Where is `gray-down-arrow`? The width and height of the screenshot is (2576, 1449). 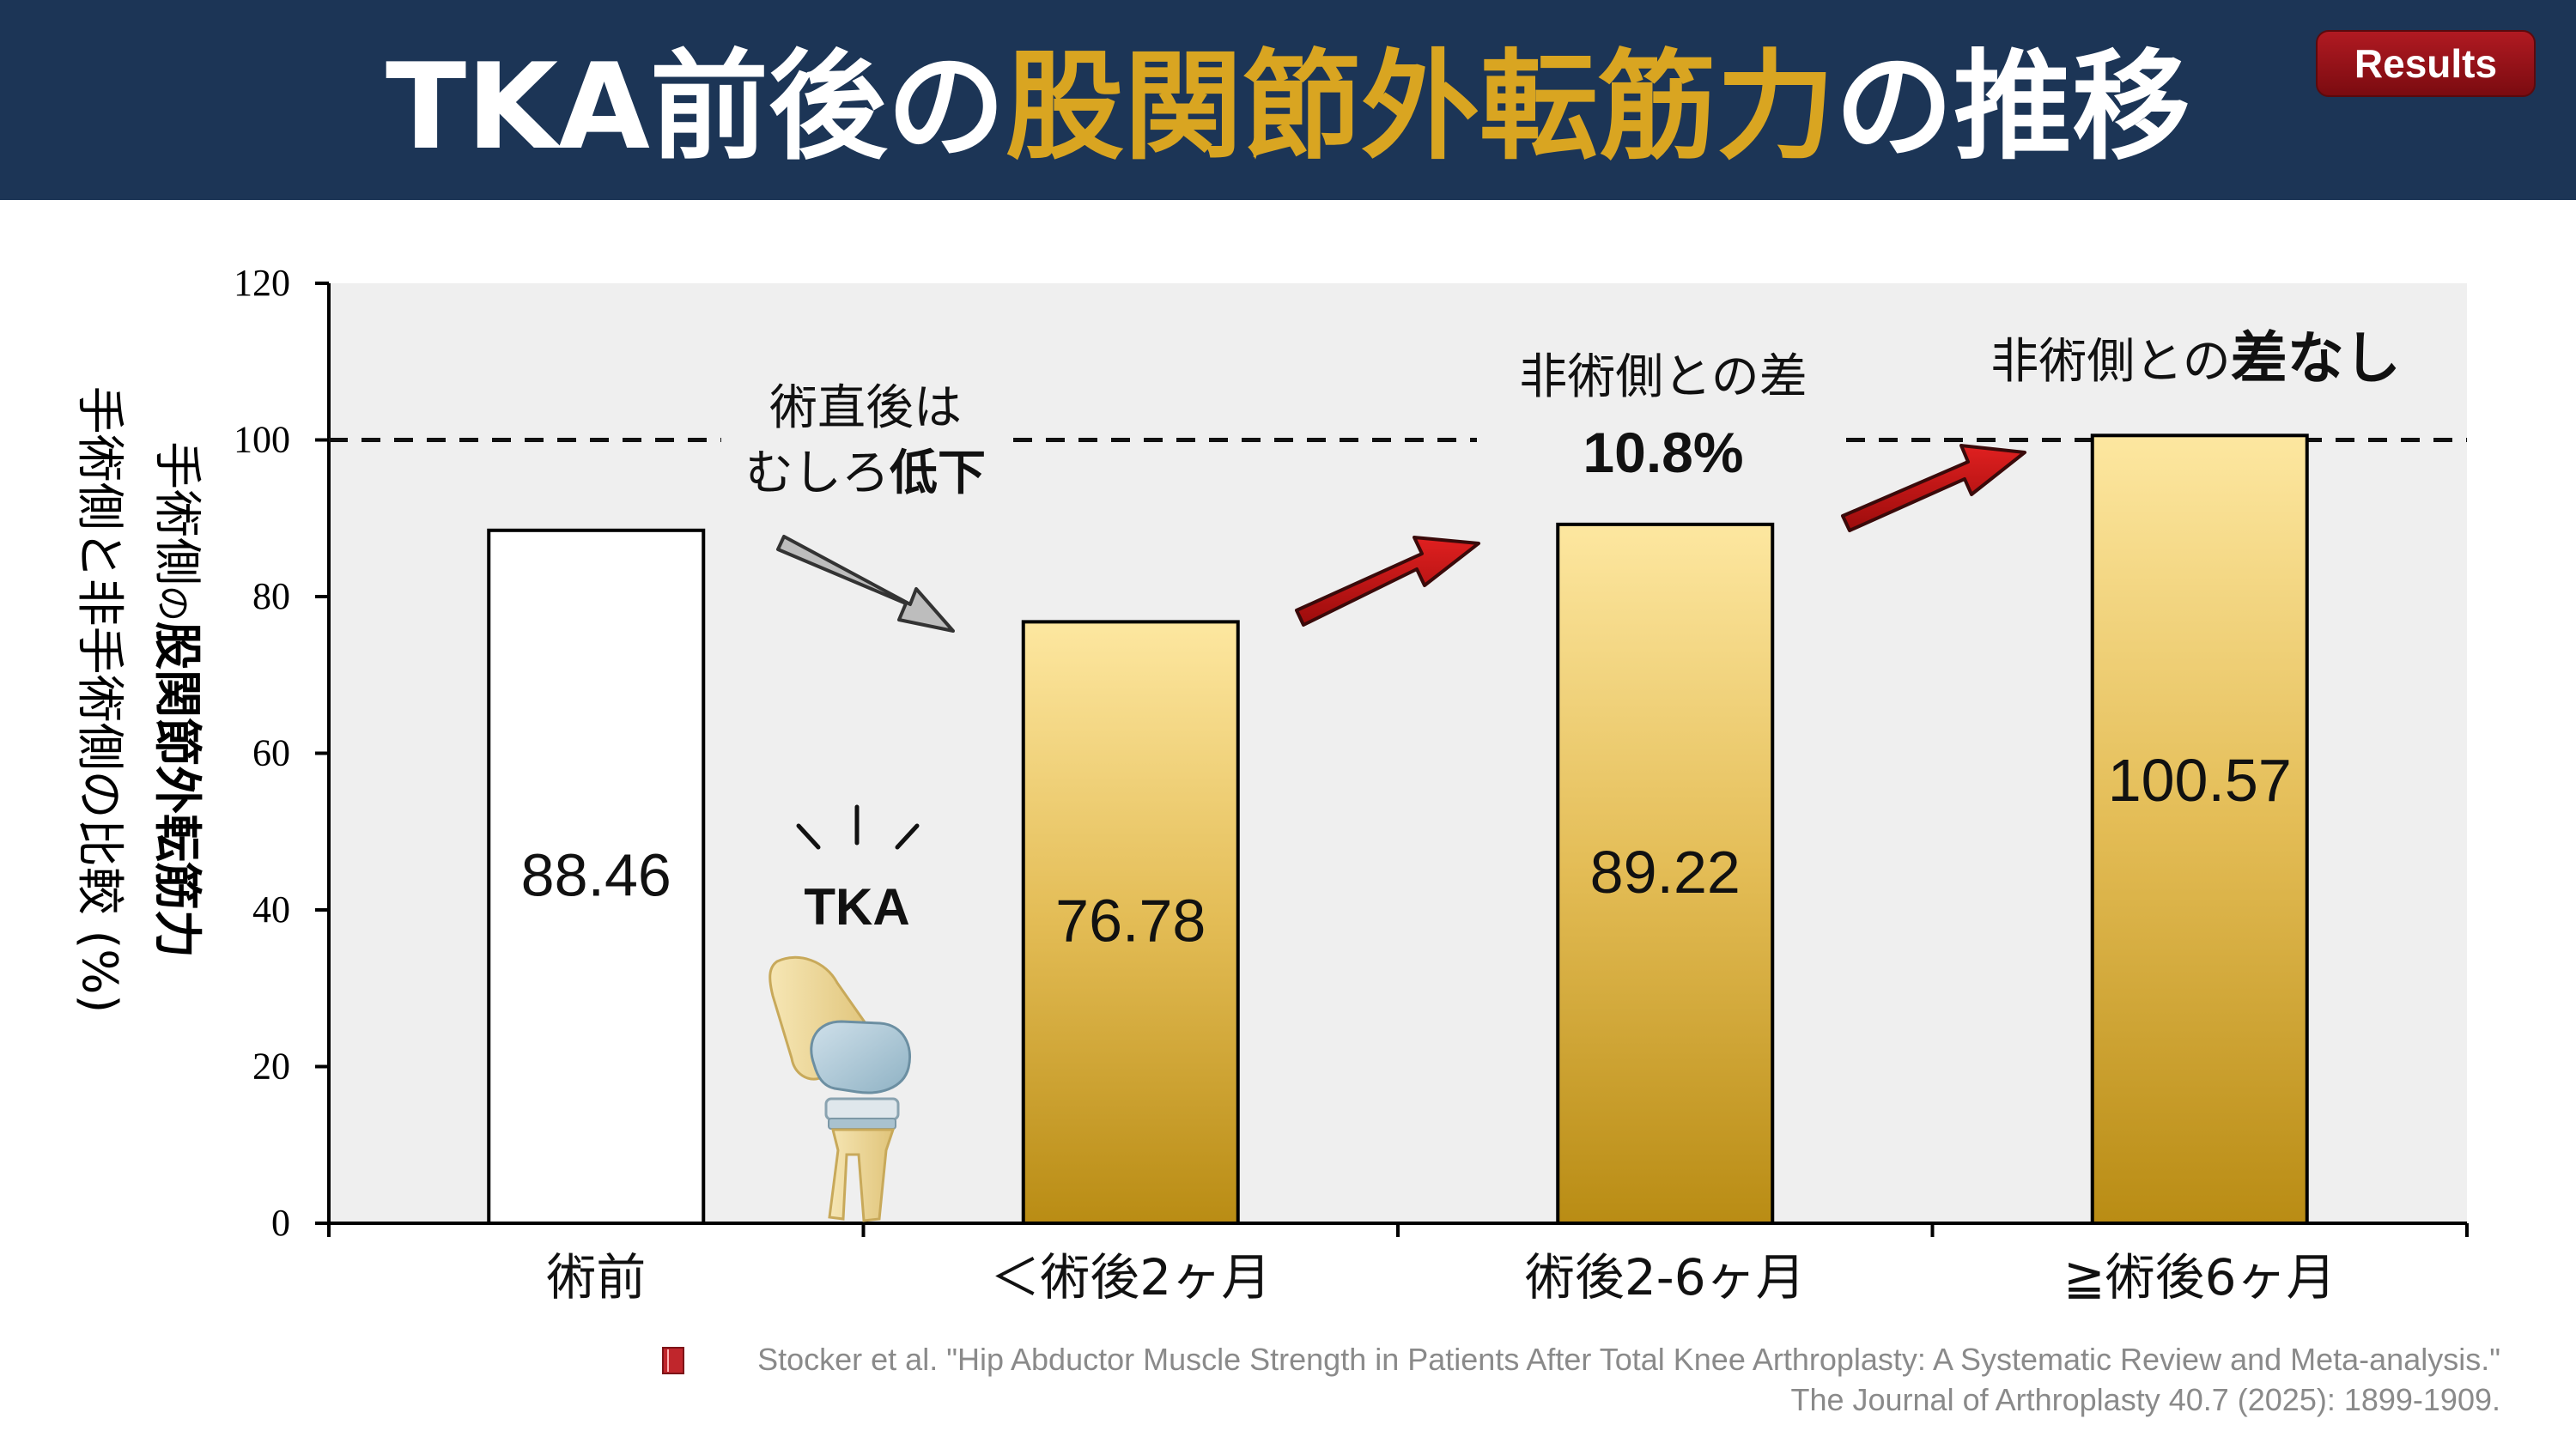 gray-down-arrow is located at coordinates (865, 584).